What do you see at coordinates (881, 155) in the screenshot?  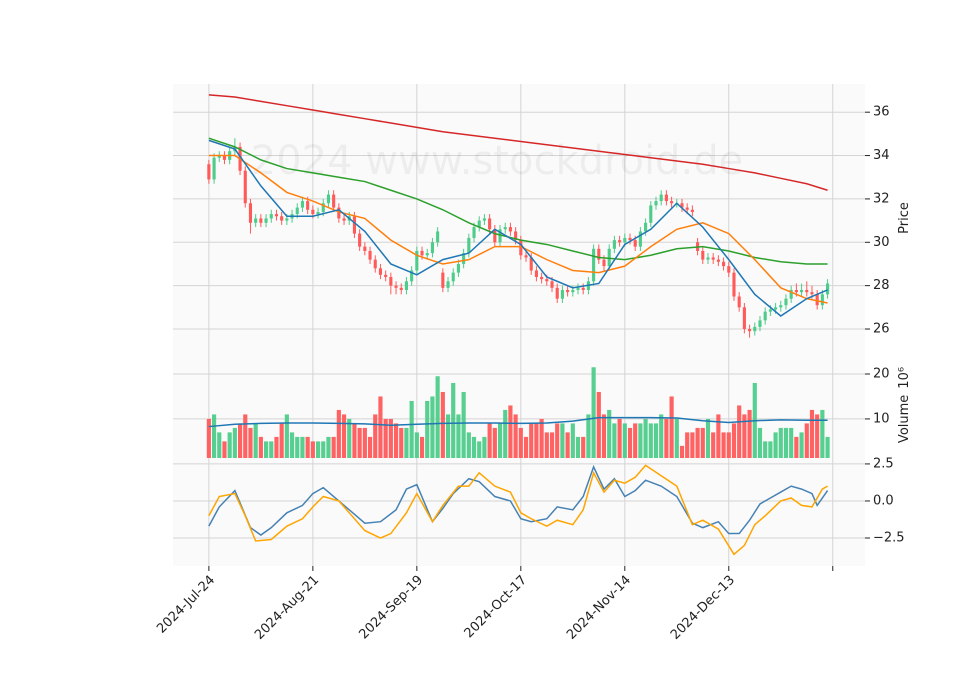 I see `y-tick-label: 34` at bounding box center [881, 155].